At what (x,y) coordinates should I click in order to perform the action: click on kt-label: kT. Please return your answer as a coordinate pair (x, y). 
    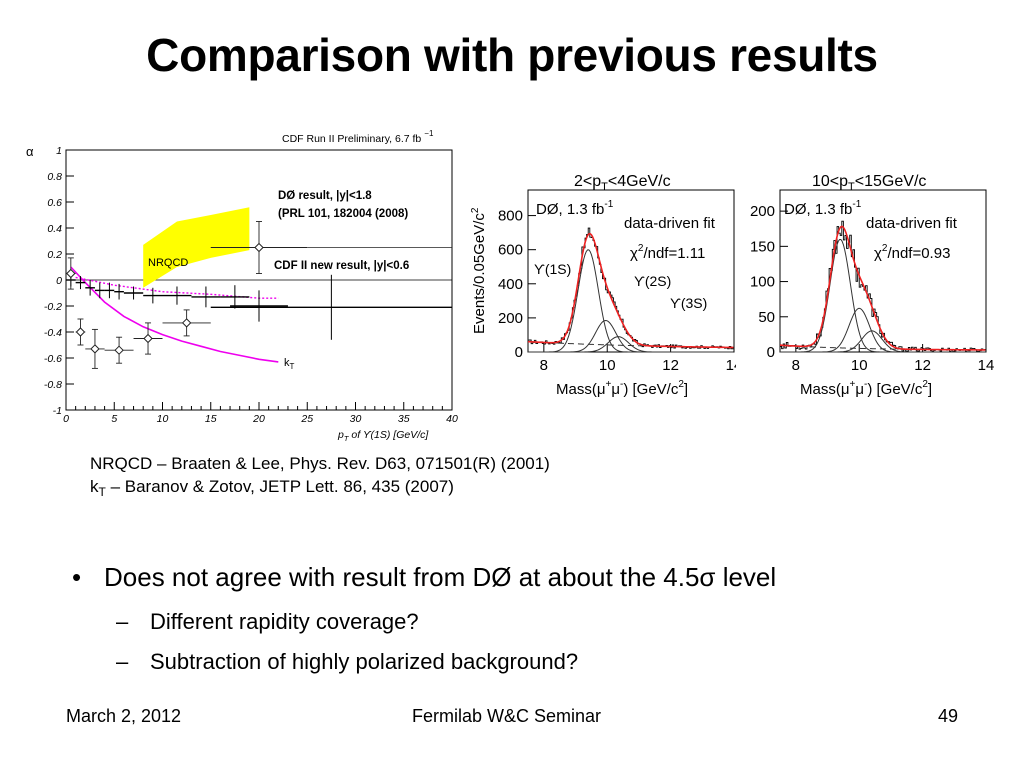
    Looking at the image, I should click on (289, 364).